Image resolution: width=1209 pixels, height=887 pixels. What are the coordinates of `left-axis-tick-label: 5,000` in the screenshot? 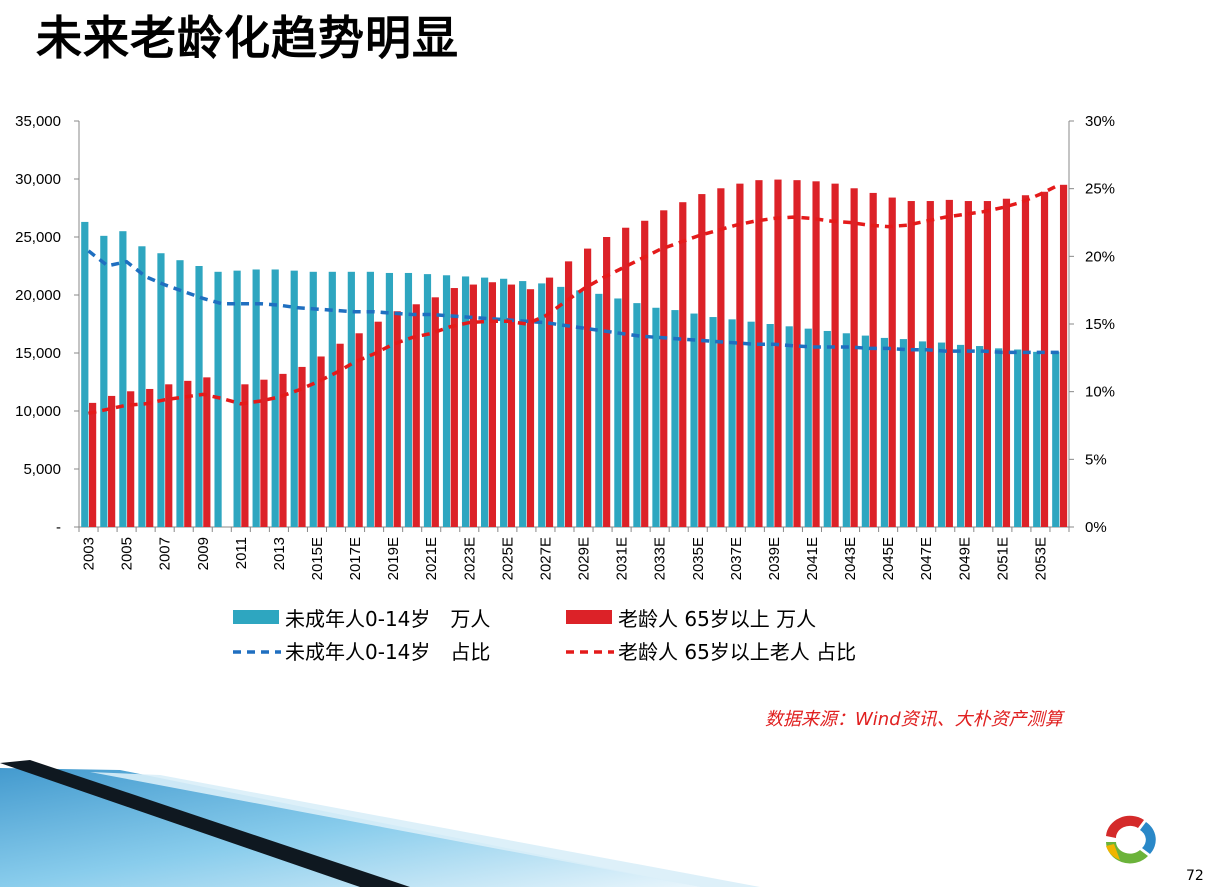 It's located at (42, 469).